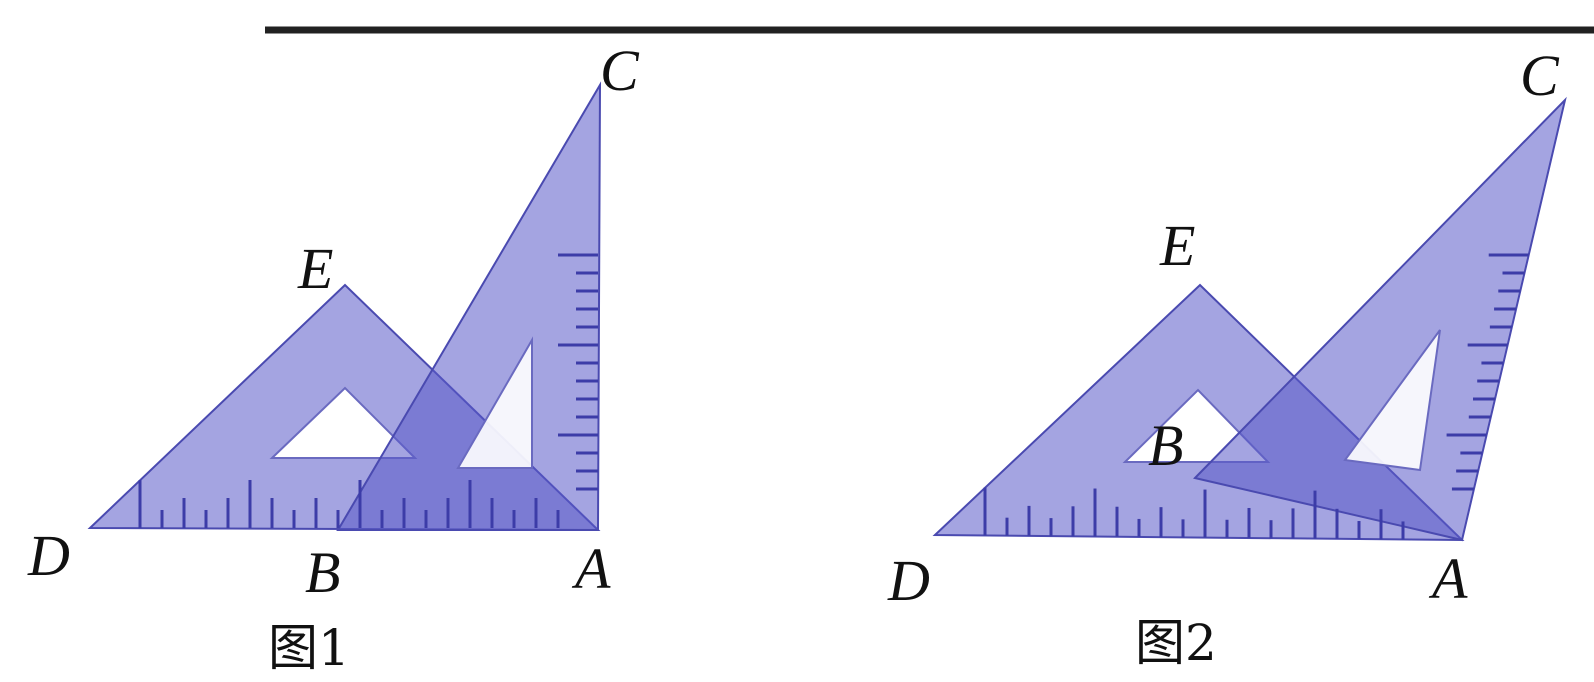 Image resolution: width=1594 pixels, height=682 pixels. I want to click on figure-caption: 图1, so click(309, 648).